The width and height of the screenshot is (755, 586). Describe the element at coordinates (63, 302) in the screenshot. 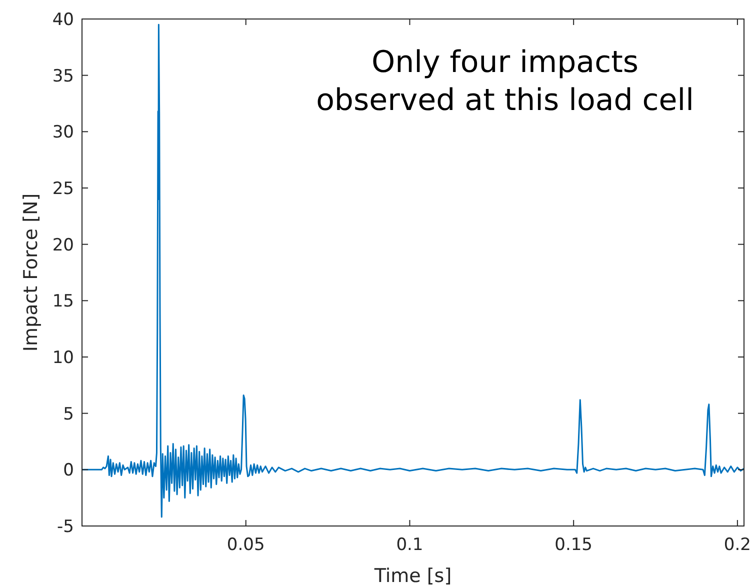

I see `y-tick-label: 15` at that location.